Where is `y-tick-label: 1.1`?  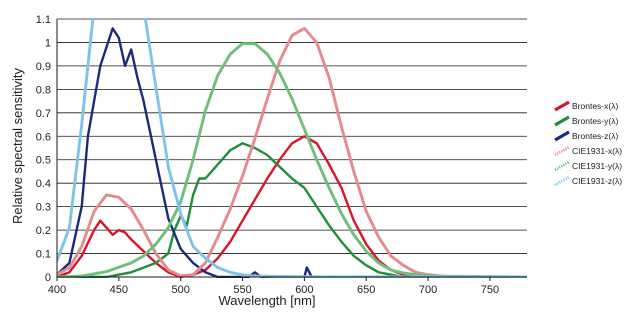 y-tick-label: 1.1 is located at coordinates (43, 20).